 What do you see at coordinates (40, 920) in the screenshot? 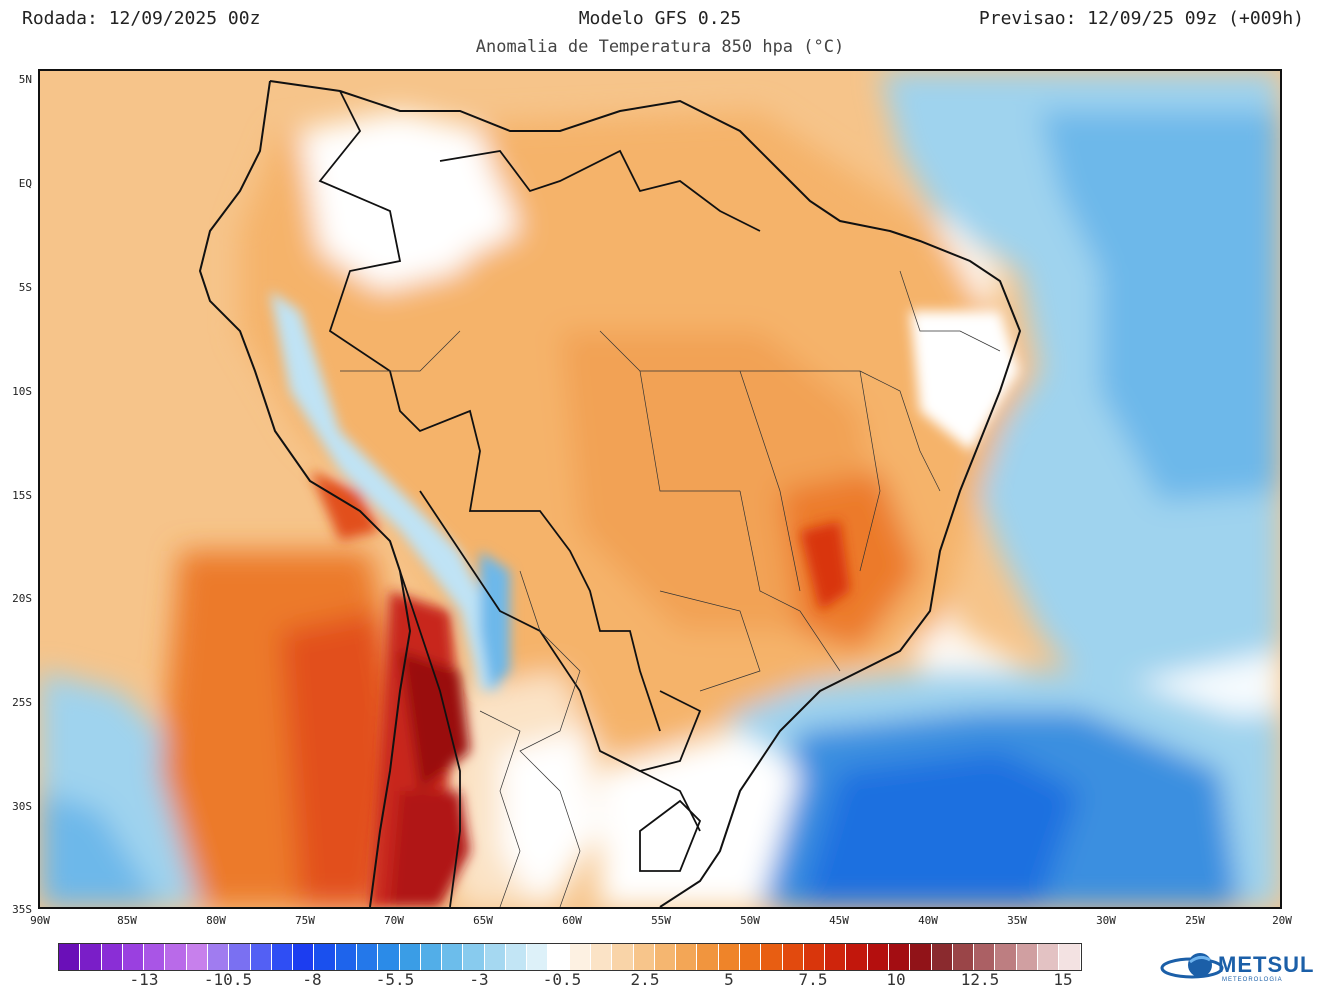
I see `lon-label: 90W` at bounding box center [40, 920].